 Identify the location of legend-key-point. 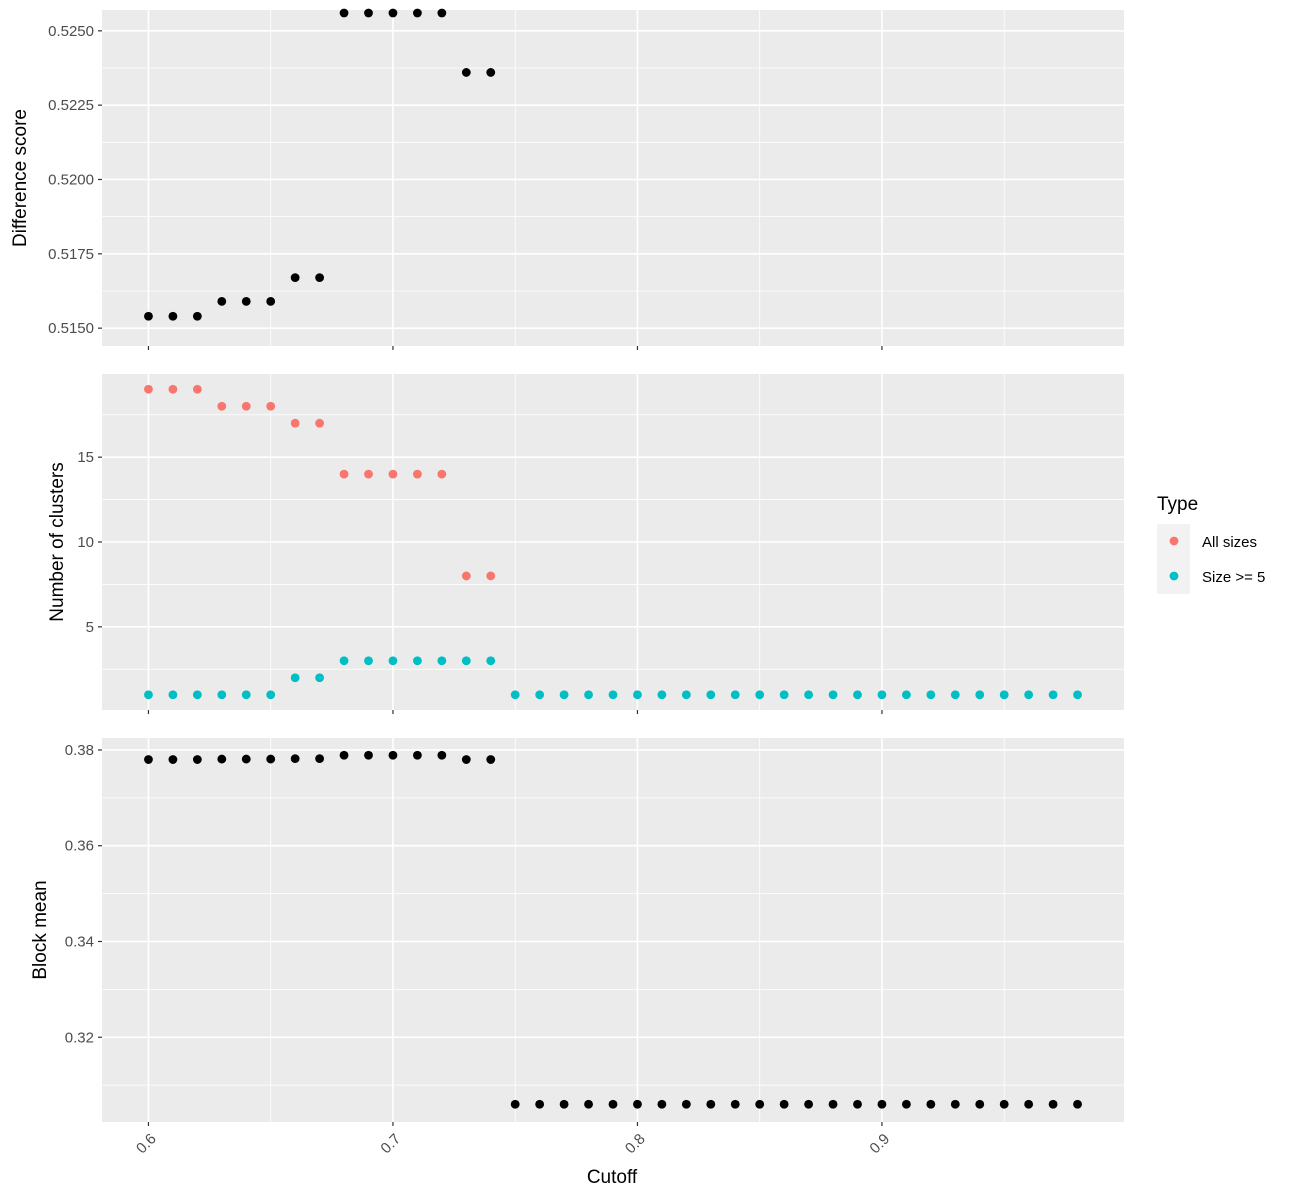
(1174, 576).